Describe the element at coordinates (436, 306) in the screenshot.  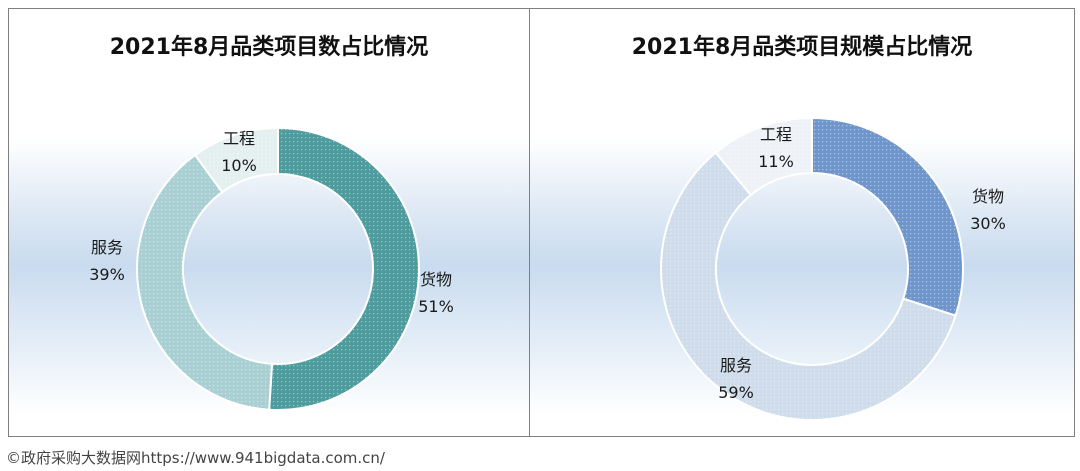
I see `slice-value-0: 51%` at that location.